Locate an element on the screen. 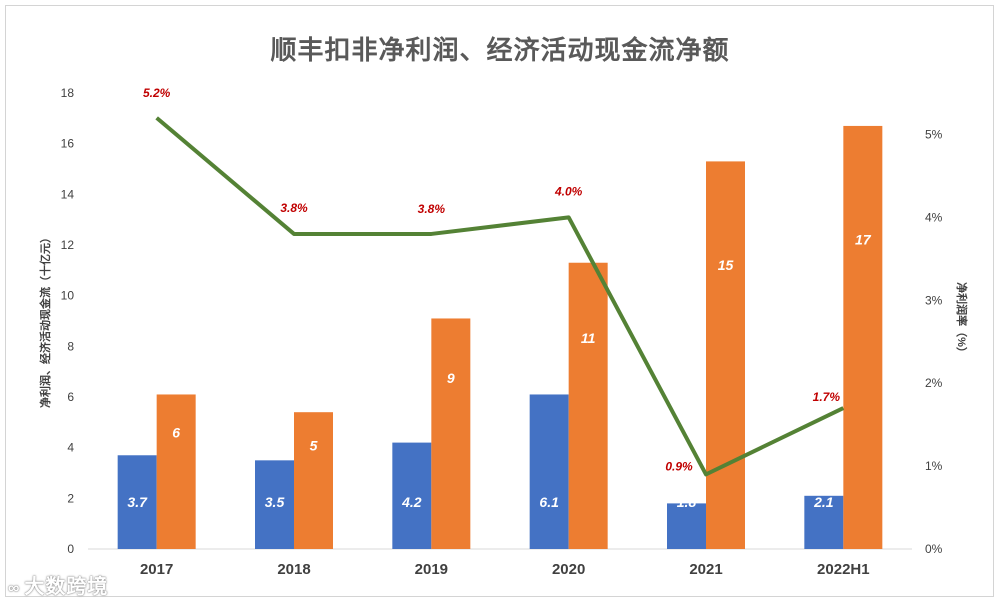 This screenshot has width=1000, height=603. bar-data-label: 3.7 is located at coordinates (137, 502).